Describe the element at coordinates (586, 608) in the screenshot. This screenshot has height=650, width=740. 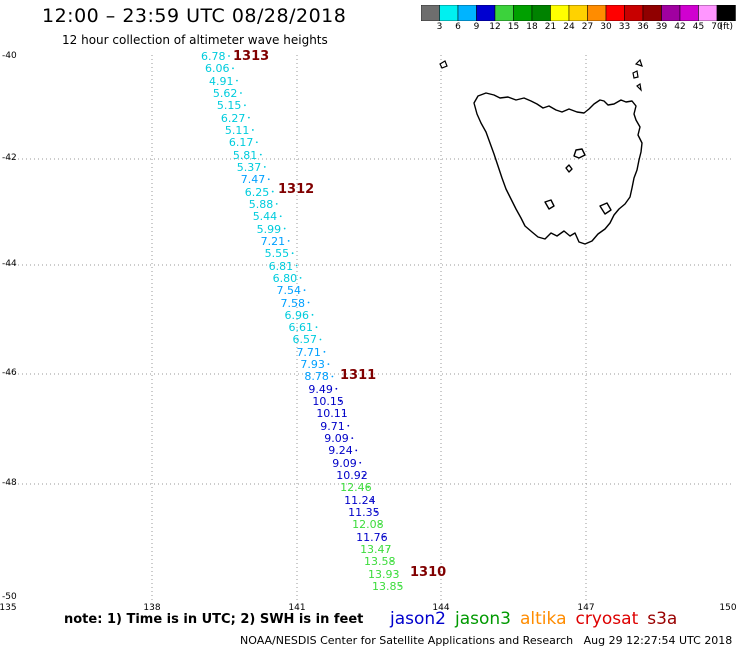
I see `lon-label: 147` at that location.